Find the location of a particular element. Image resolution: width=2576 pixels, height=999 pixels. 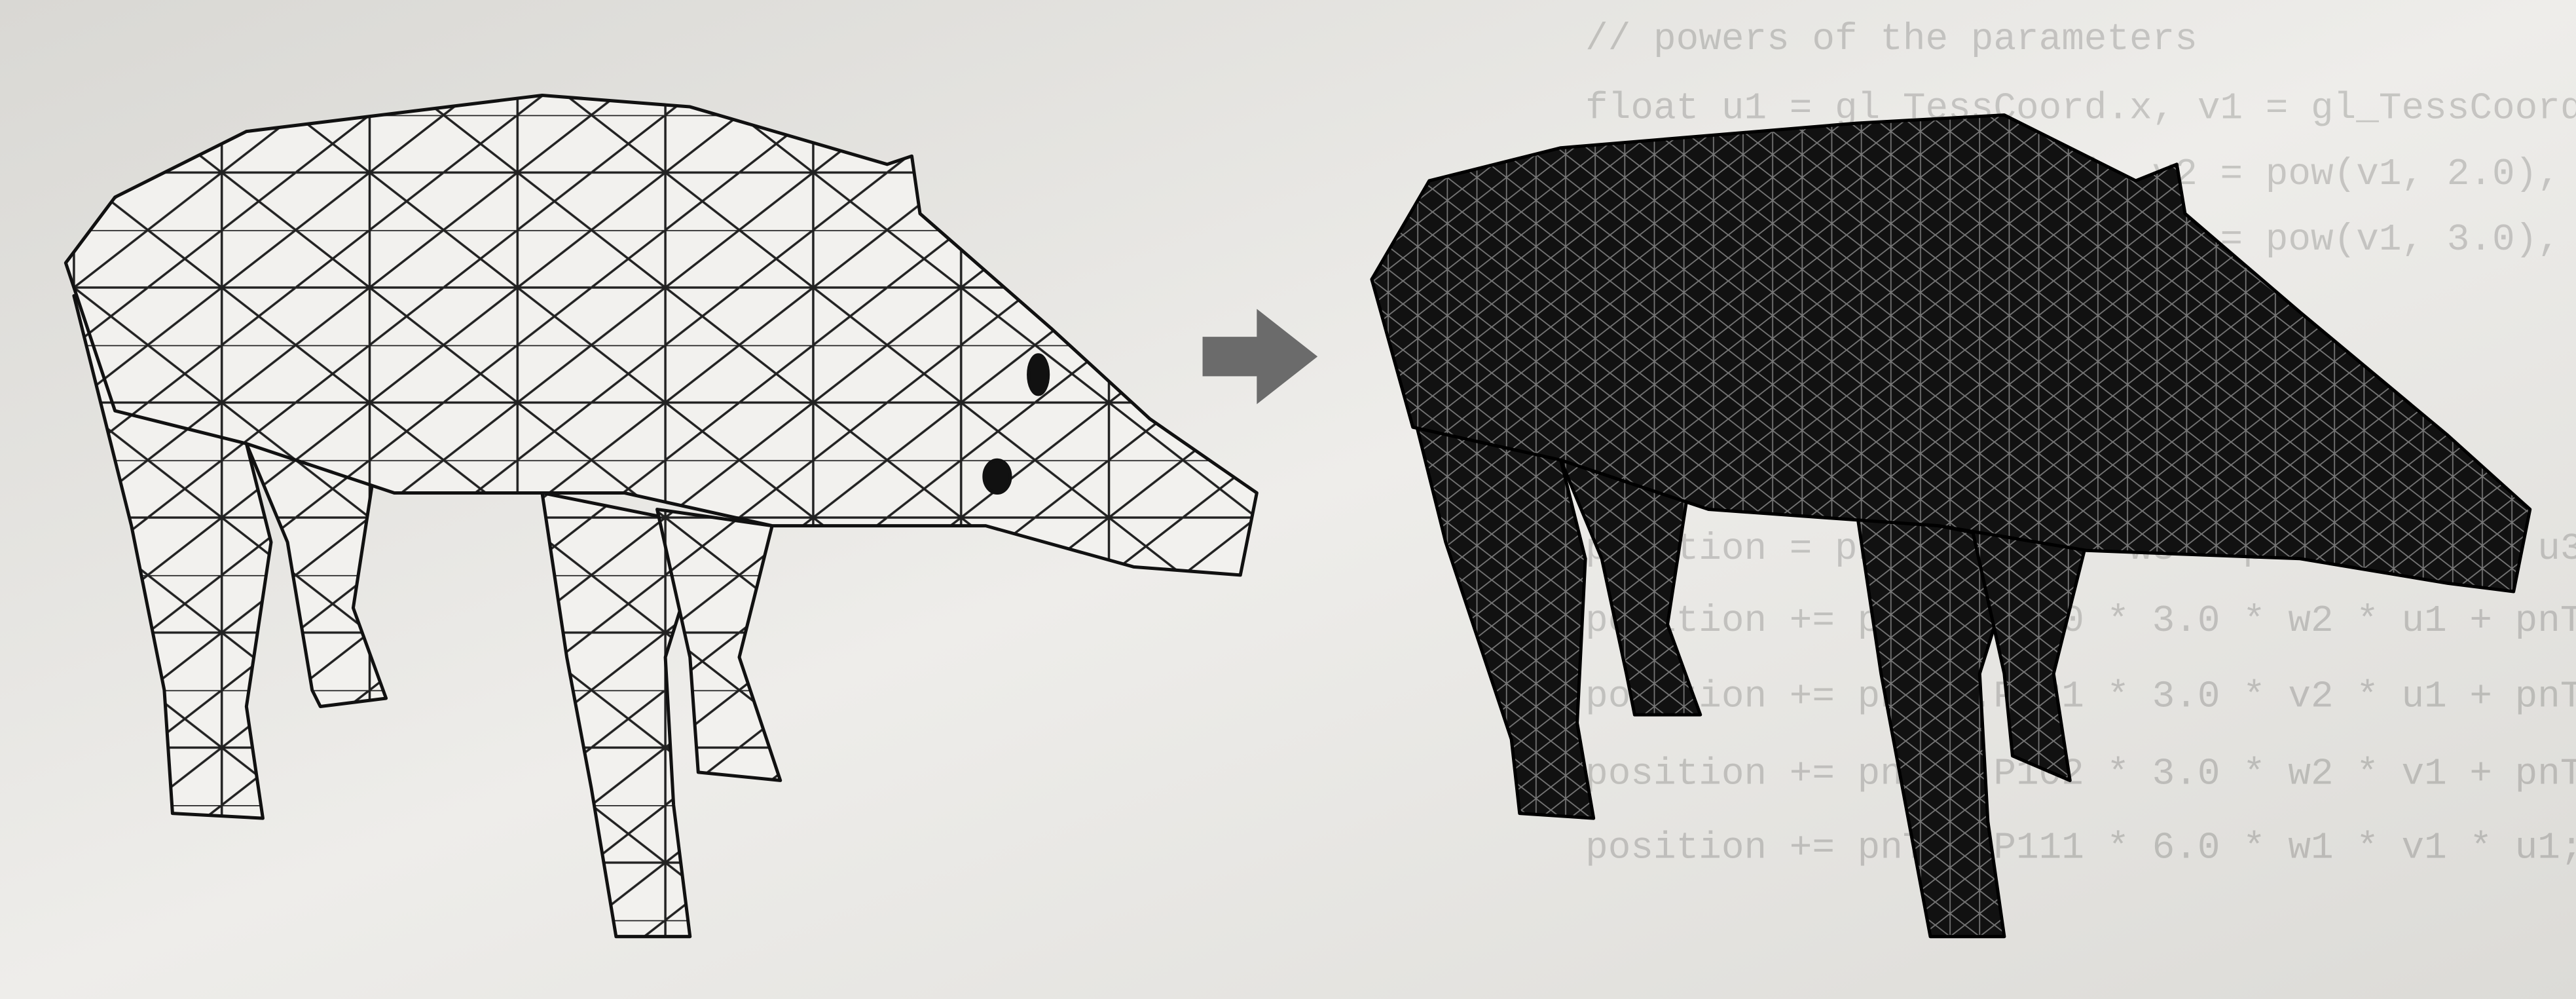

arrow is located at coordinates (1260, 357).